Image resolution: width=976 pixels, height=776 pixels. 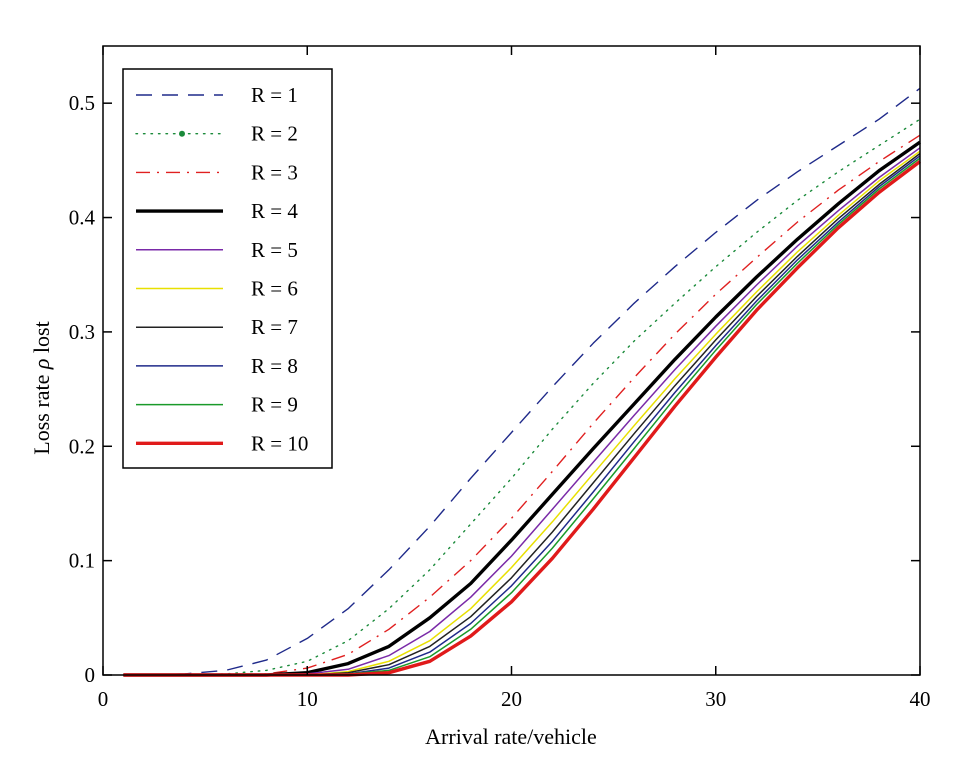 I want to click on legend-label-r1: R = 1, so click(x=274, y=95).